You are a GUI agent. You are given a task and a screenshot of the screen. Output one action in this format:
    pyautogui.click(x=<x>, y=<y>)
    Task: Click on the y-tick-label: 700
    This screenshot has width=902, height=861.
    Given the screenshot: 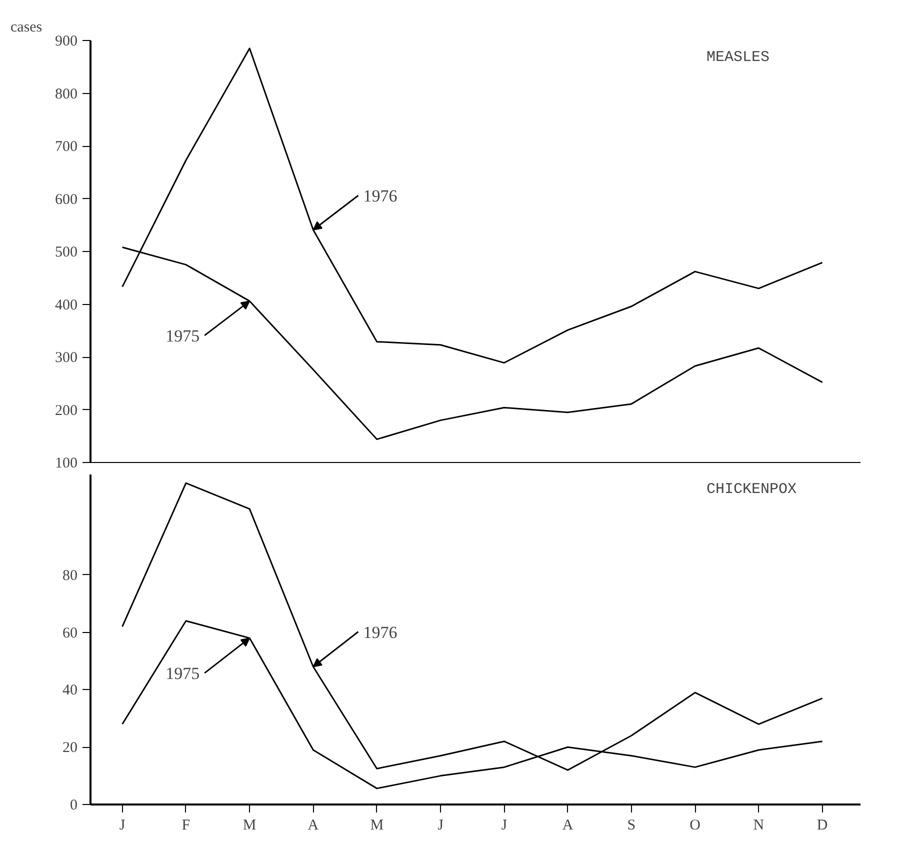 What is the action you would take?
    pyautogui.click(x=66, y=147)
    